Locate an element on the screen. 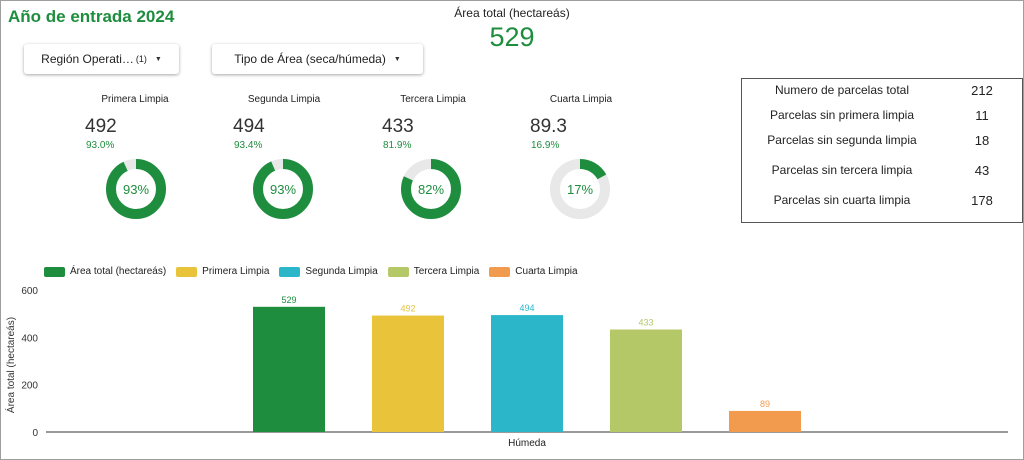  summary-value: 43 is located at coordinates (982, 170).